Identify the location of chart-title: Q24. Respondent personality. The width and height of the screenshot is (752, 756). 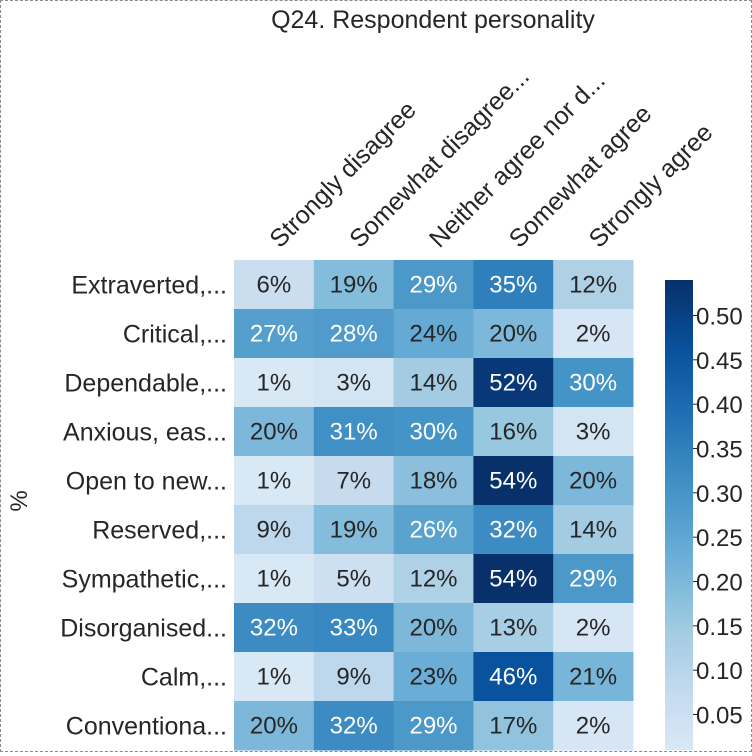
(433, 20).